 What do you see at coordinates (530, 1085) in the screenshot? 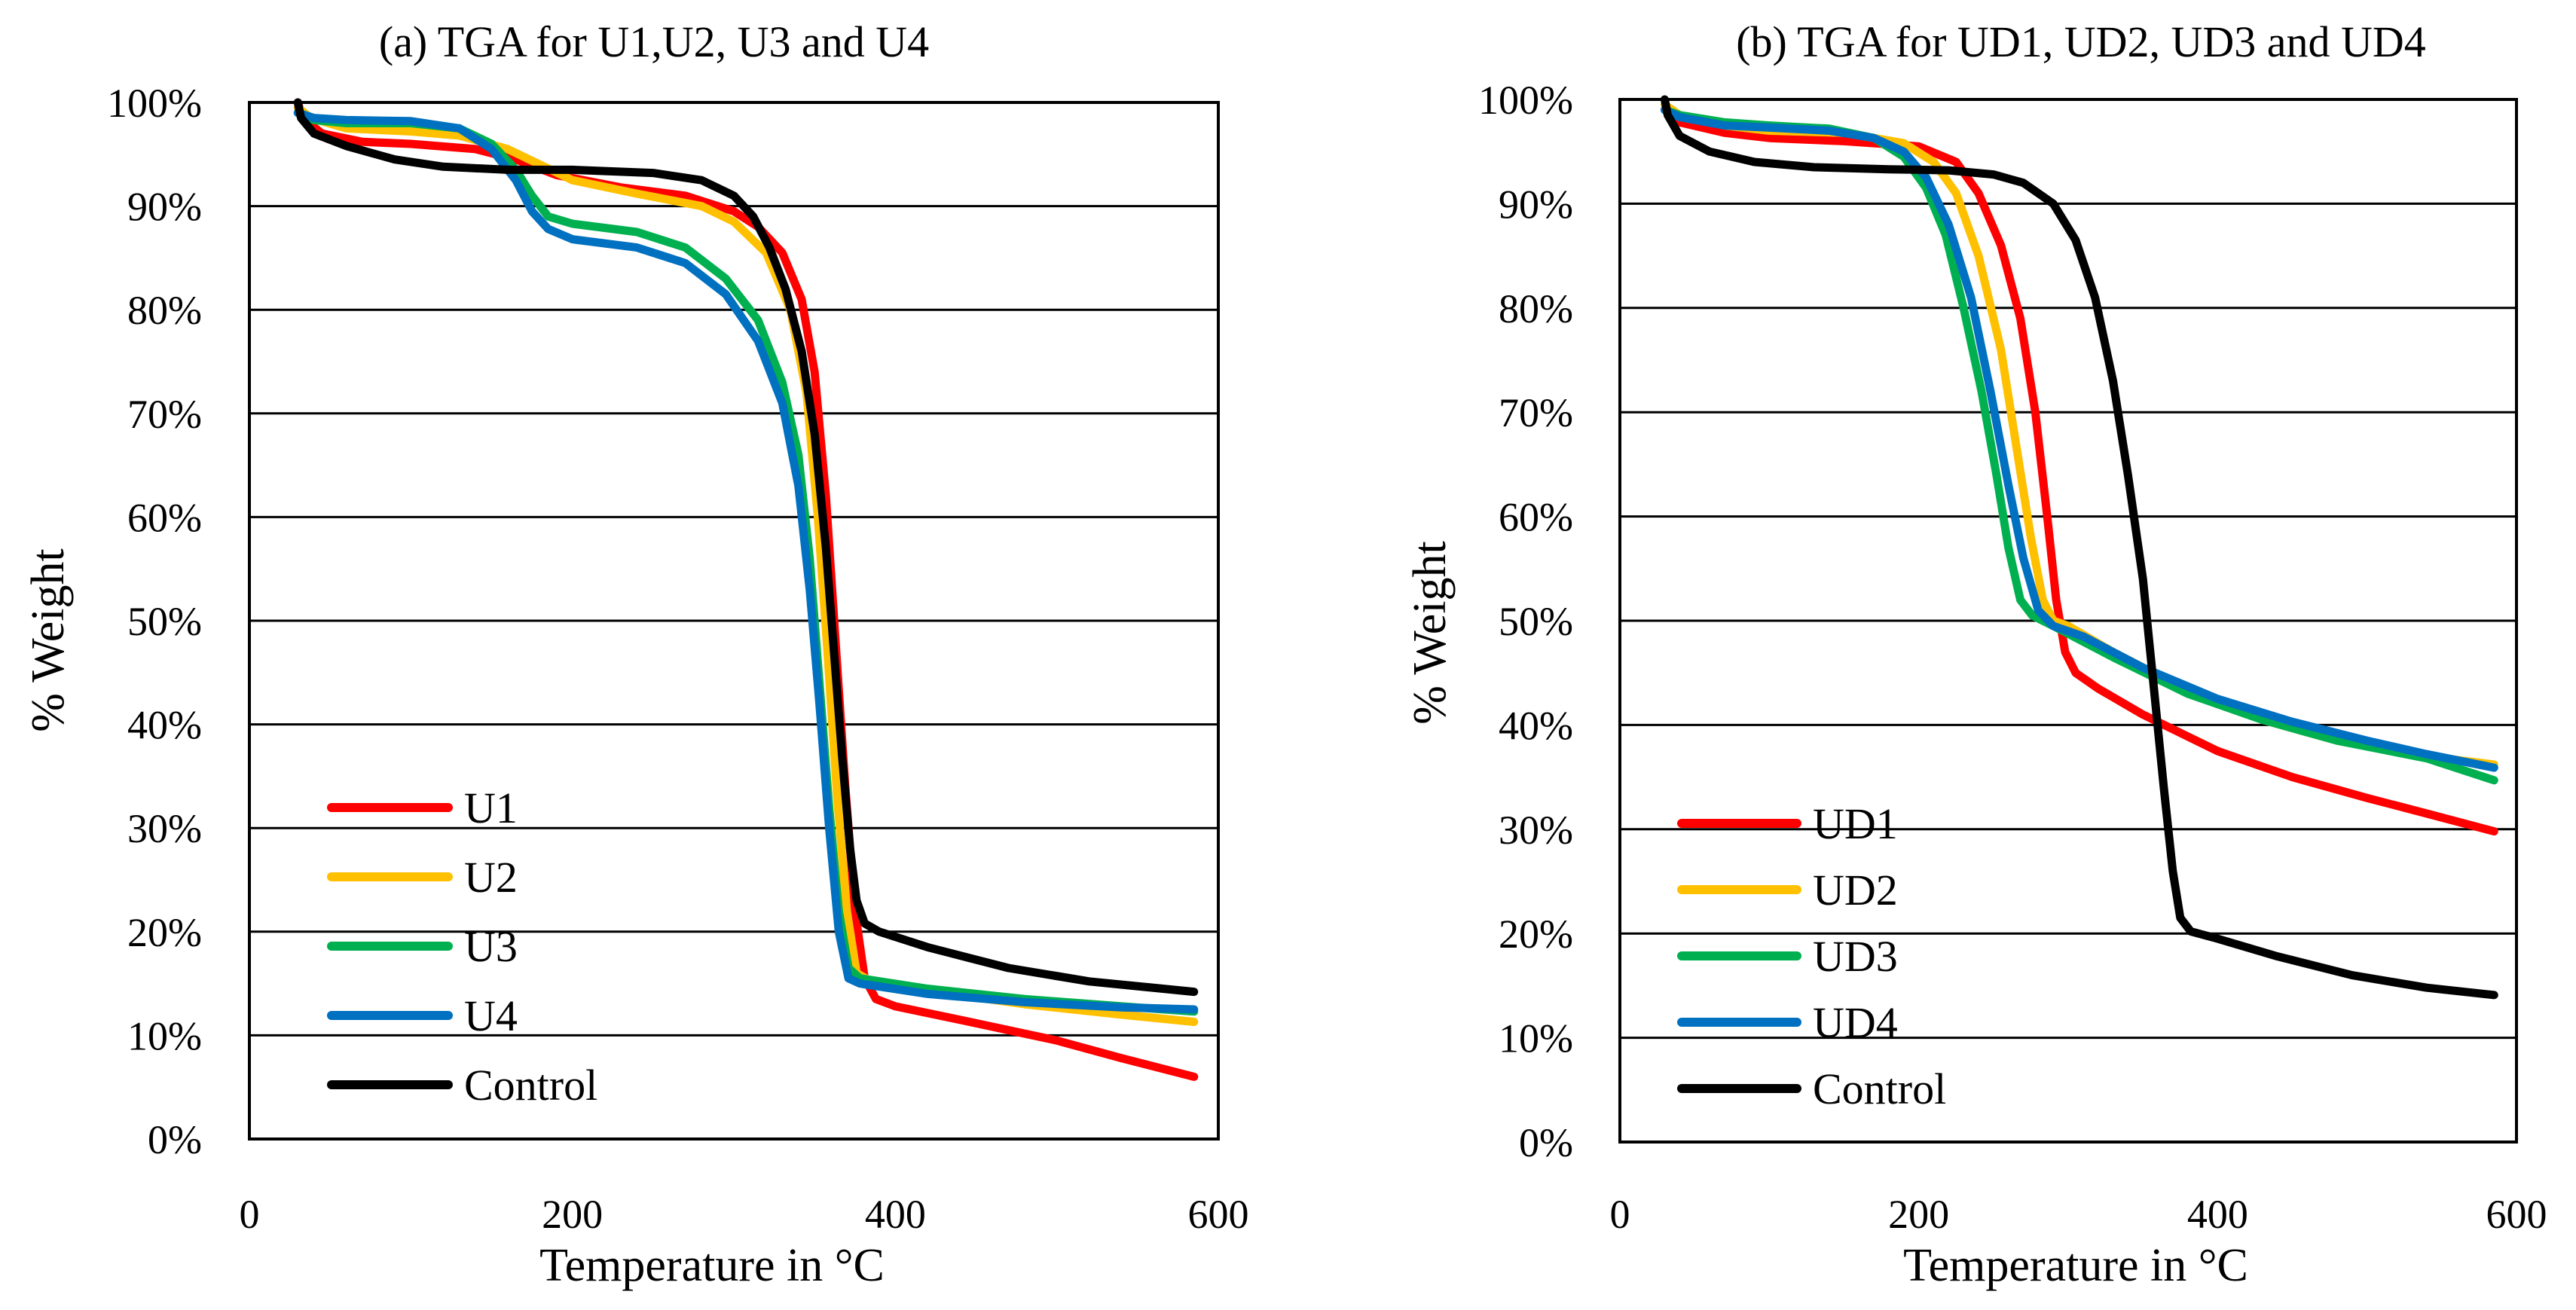
I see `chart-a-legend-label-control: Control` at bounding box center [530, 1085].